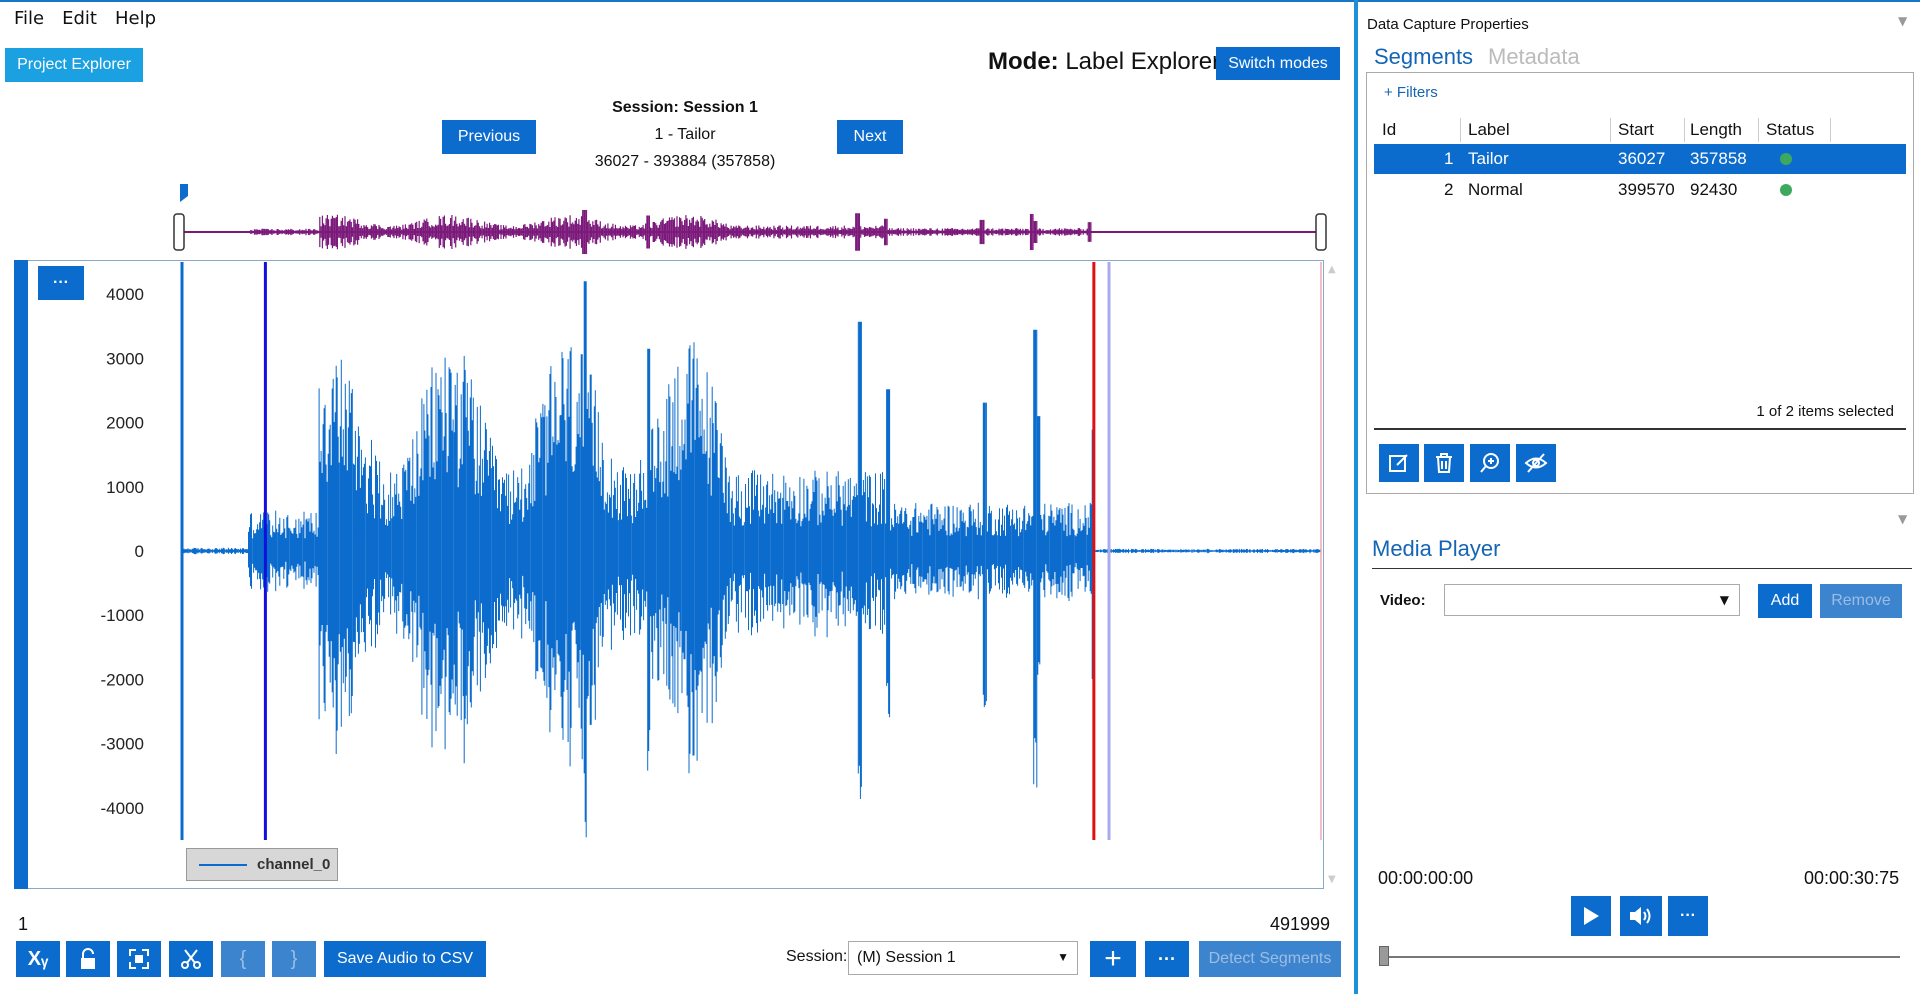 Image resolution: width=1920 pixels, height=994 pixels. I want to click on session-select-value: (M) Session 1, so click(906, 957).